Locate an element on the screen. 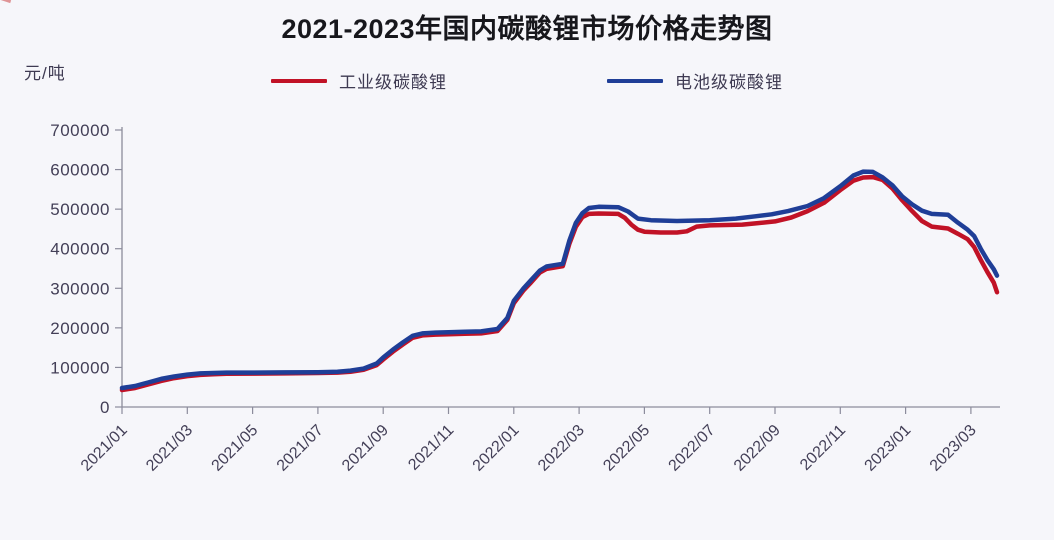 This screenshot has height=540, width=1054. legend-item-battery: 电池级碳酸锂 is located at coordinates (695, 80).